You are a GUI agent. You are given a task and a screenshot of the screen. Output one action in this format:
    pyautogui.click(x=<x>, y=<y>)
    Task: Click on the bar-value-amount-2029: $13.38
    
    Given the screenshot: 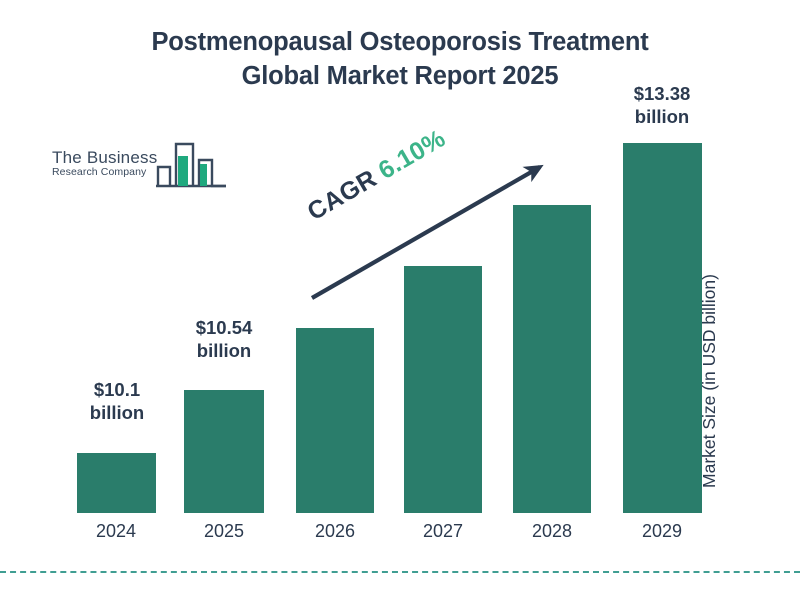 What is the action you would take?
    pyautogui.click(x=662, y=93)
    